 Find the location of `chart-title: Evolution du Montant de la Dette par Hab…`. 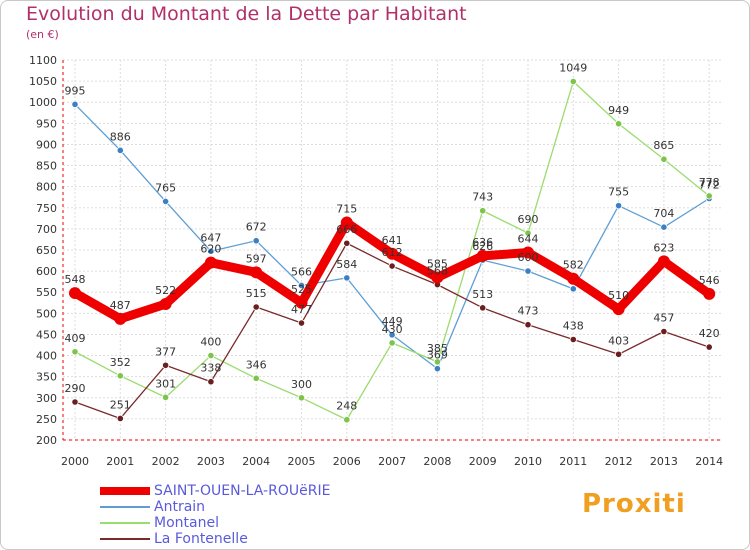

chart-title: Evolution du Montant de la Dette par Hab… is located at coordinates (246, 14).